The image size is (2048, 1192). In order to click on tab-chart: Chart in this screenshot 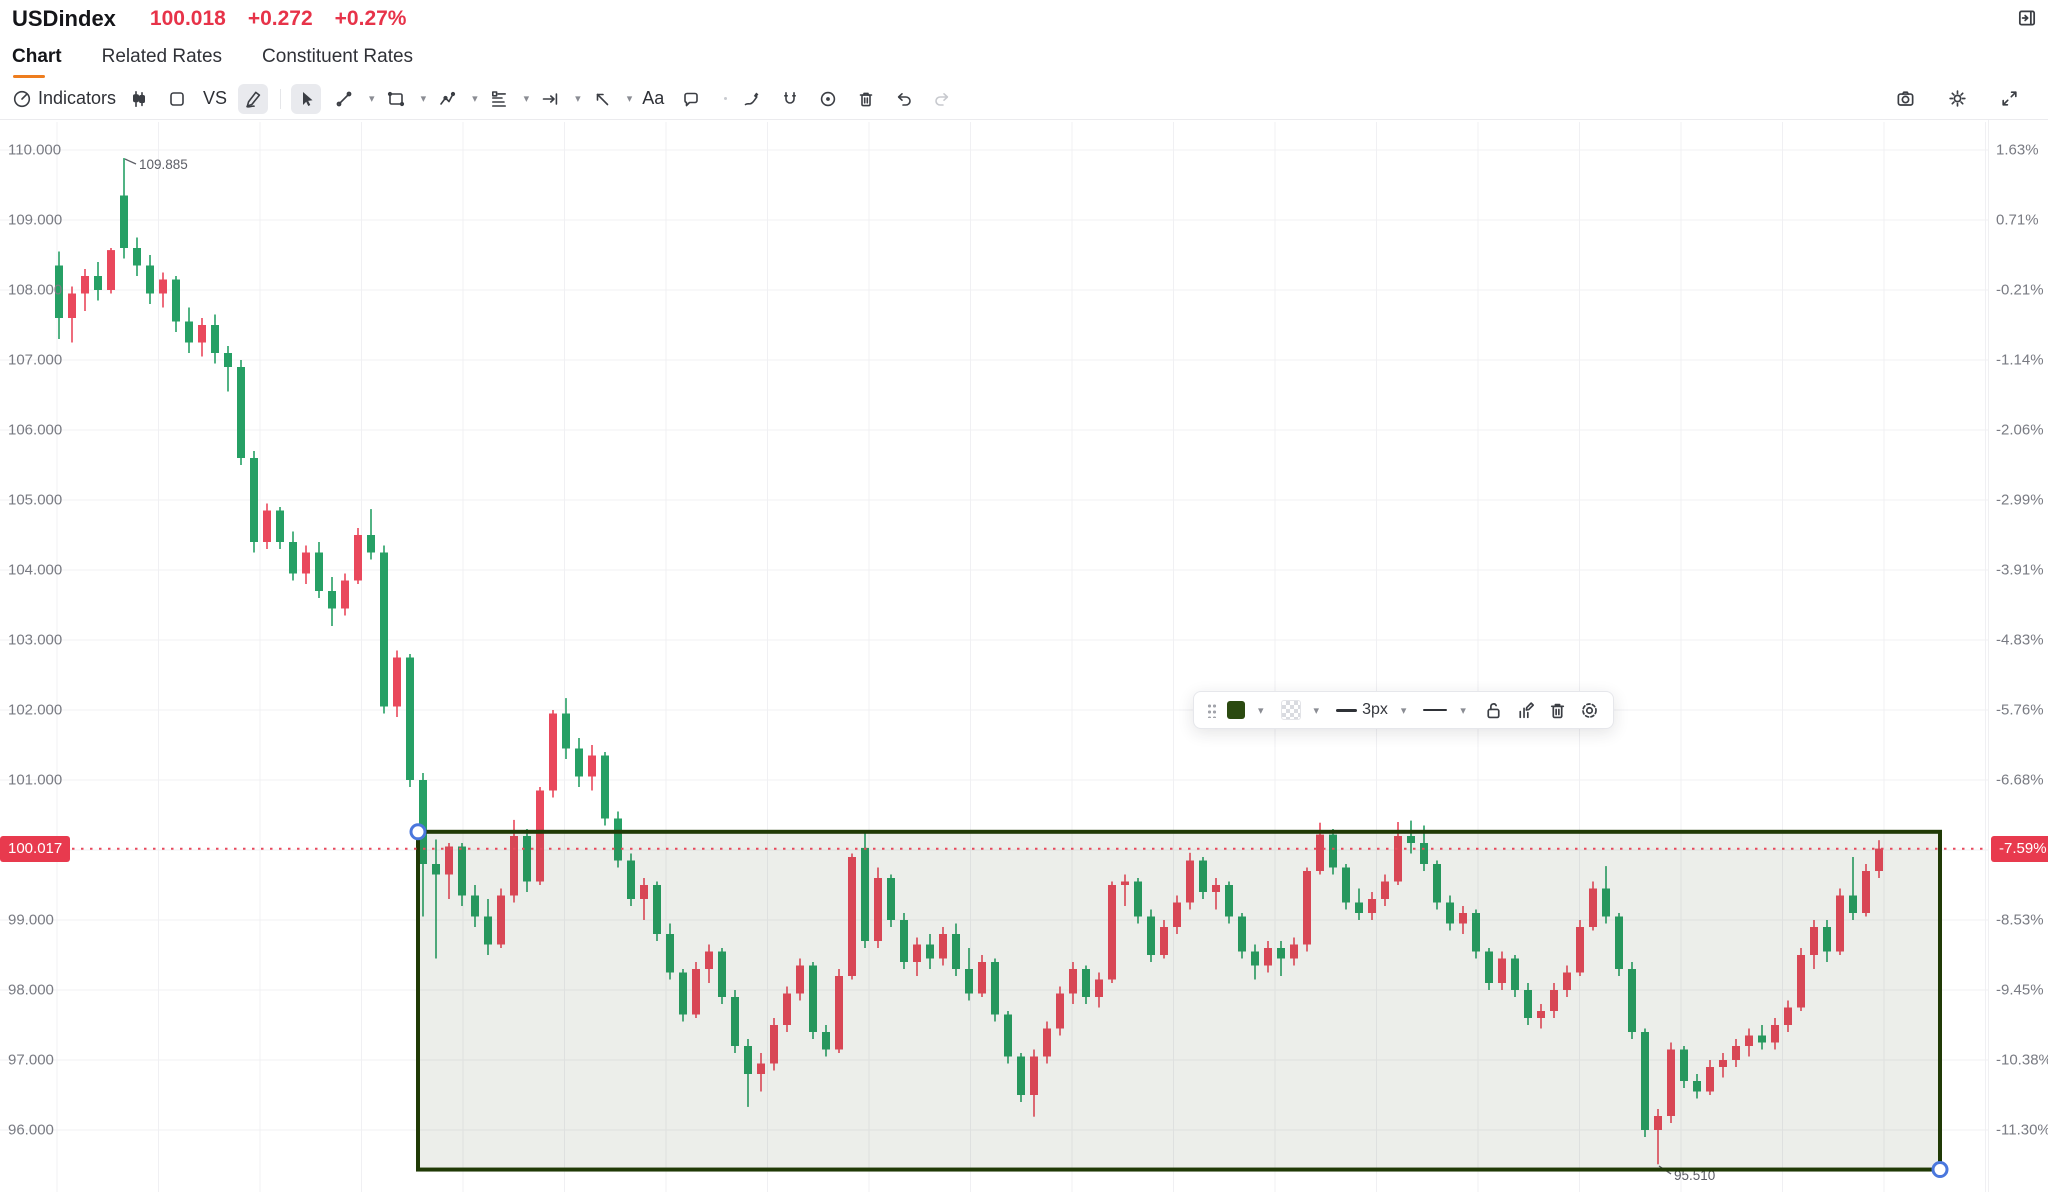, I will do `click(37, 62)`.